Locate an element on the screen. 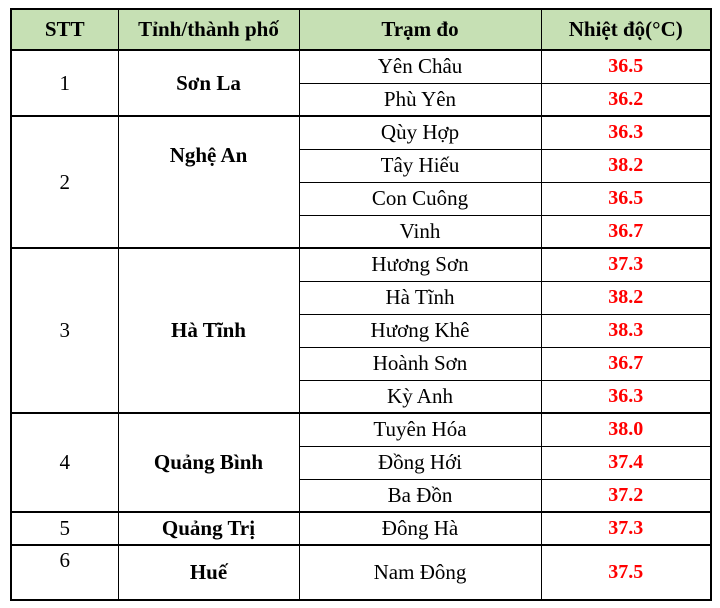  table-row: 6 Huế Nam Đông 37.5 is located at coordinates (361, 572).